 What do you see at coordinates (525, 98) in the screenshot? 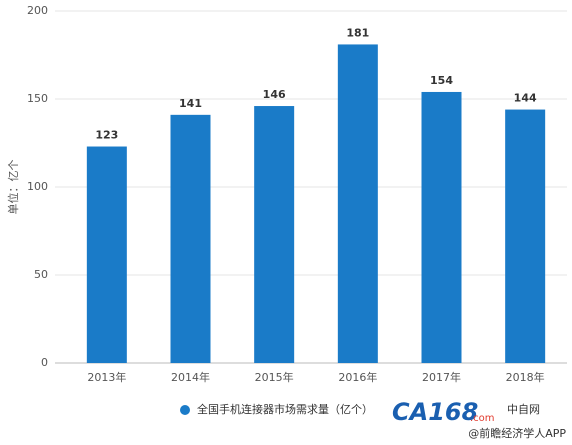
I see `data-label: 144` at bounding box center [525, 98].